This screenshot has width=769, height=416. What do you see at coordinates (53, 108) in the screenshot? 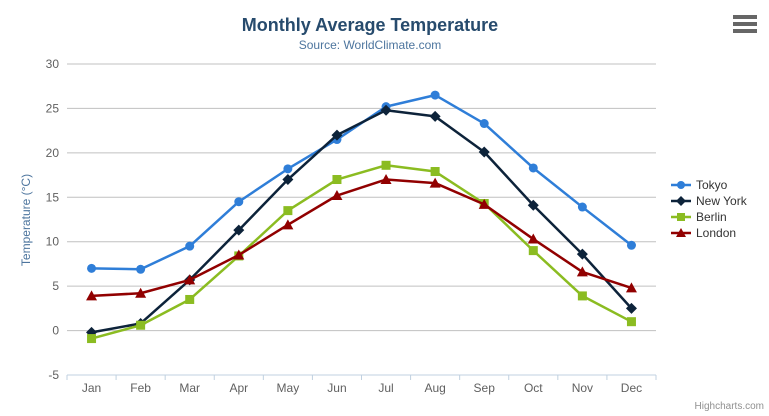
I see `y-axis-label: 25` at bounding box center [53, 108].